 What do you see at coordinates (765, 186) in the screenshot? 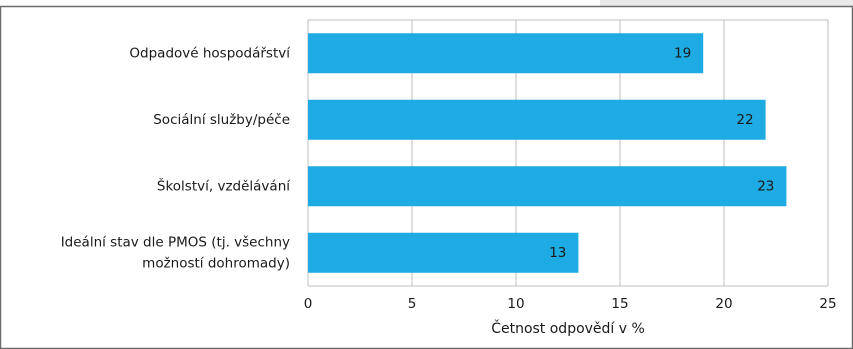
I see `data-label: 23` at bounding box center [765, 186].